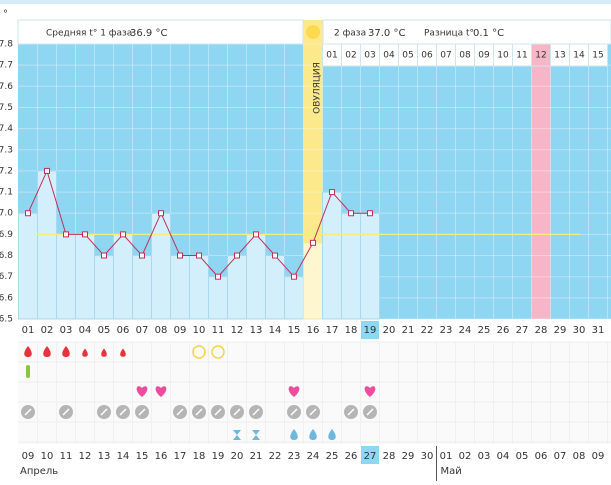 Image resolution: width=611 pixels, height=485 pixels. What do you see at coordinates (6, 129) in the screenshot?
I see `y-tick-label: 37.4` at bounding box center [6, 129].